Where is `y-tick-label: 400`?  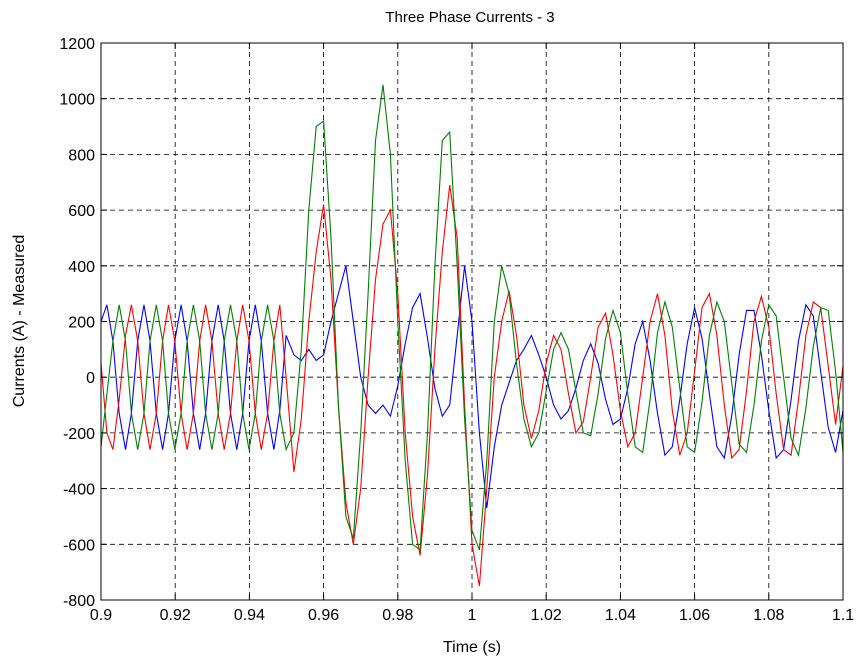
y-tick-label: 400 is located at coordinates (81, 267).